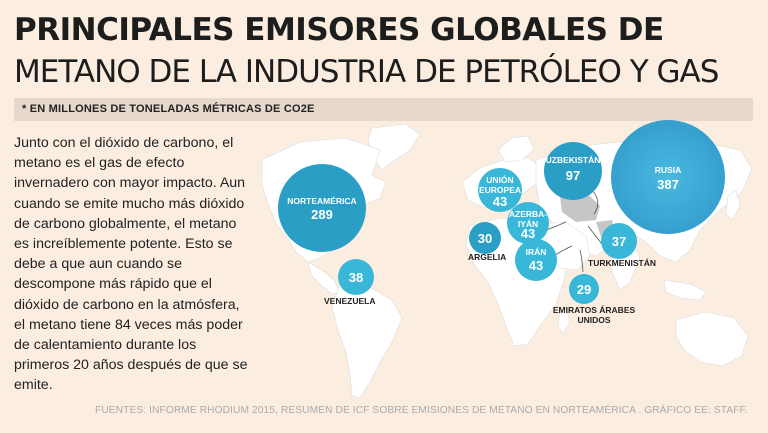 Image resolution: width=768 pixels, height=433 pixels. What do you see at coordinates (580, 208) in the screenshot?
I see `caspian-region-shape` at bounding box center [580, 208].